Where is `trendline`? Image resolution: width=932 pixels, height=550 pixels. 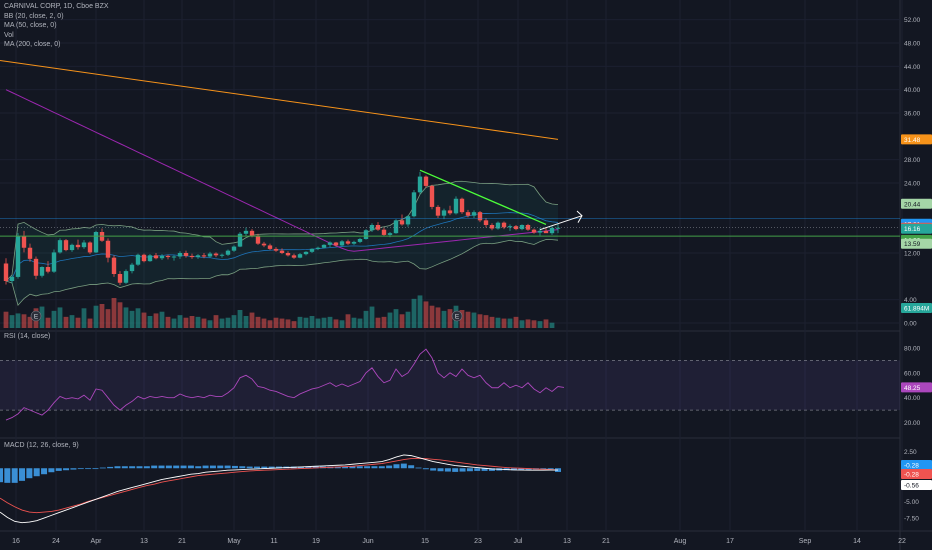
trendline is located at coordinates (483, 197).